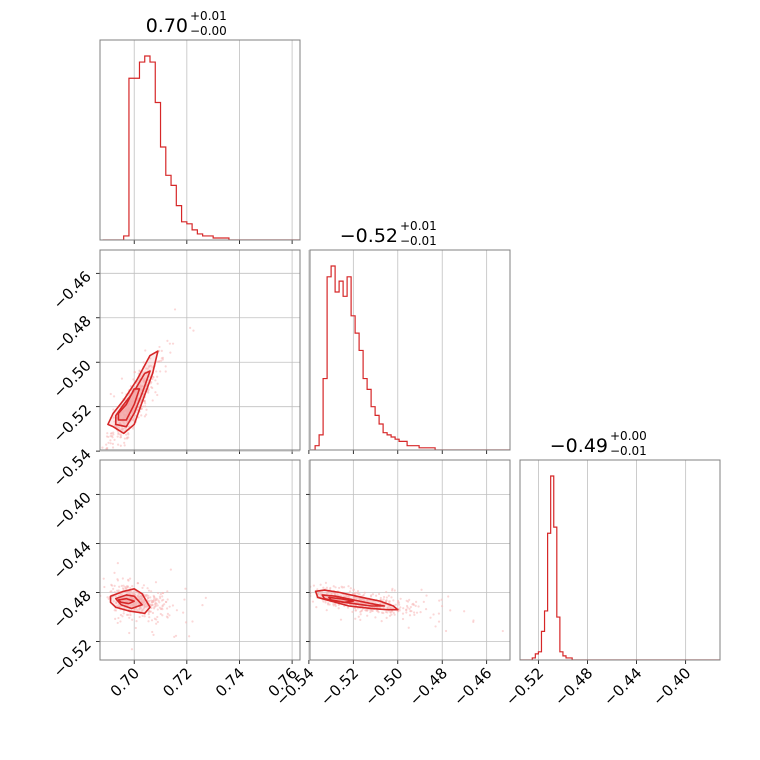 The width and height of the screenshot is (760, 760). What do you see at coordinates (72, 289) in the screenshot?
I see `y-tick-label: −0.46` at bounding box center [72, 289].